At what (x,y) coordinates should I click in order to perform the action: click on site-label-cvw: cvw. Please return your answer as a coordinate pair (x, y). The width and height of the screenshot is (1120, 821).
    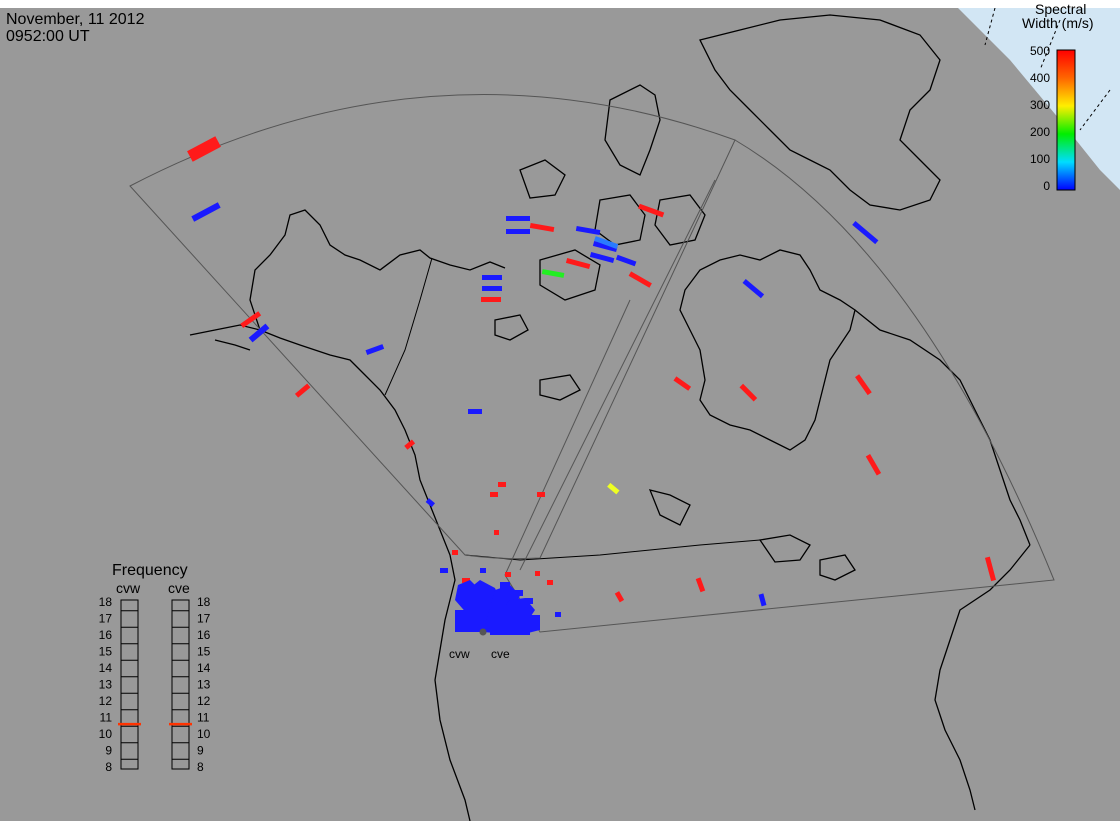
    Looking at the image, I should click on (459, 654).